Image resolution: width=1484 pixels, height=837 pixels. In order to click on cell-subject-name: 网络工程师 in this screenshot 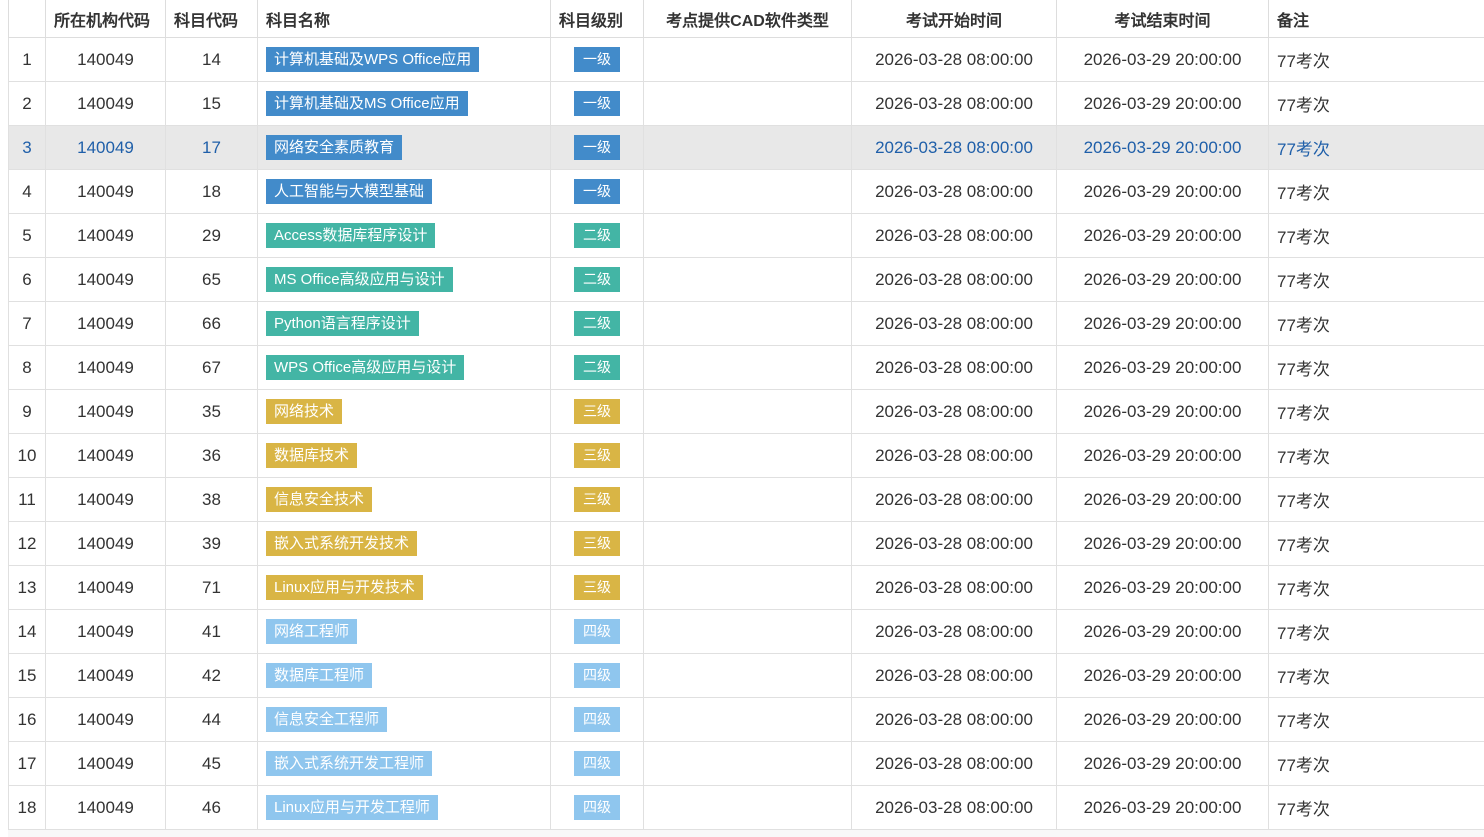, I will do `click(404, 632)`.